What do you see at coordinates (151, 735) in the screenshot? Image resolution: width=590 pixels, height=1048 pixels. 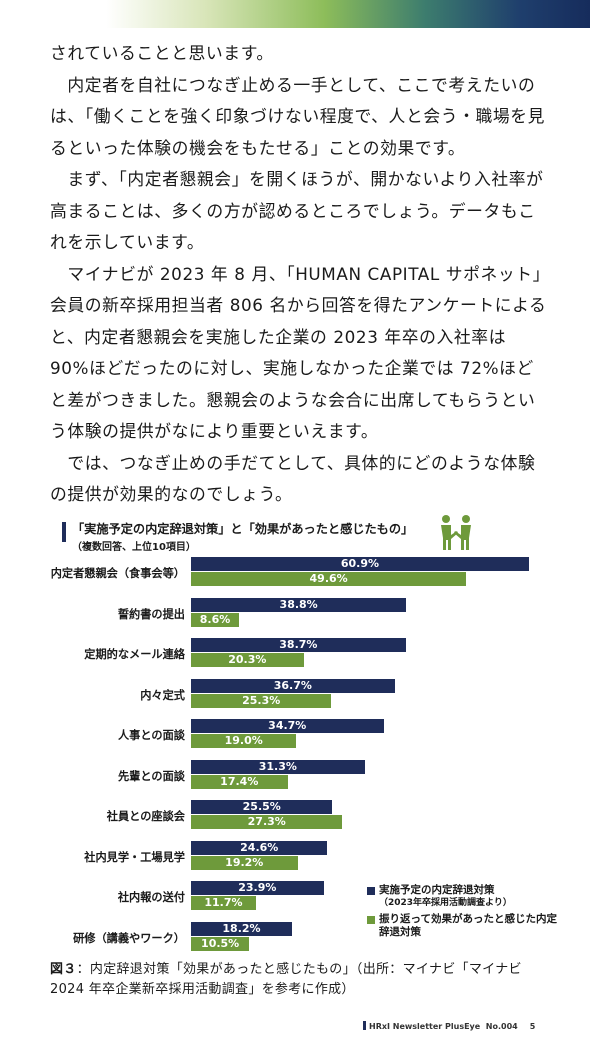 I see `category-label: 人事との面談` at bounding box center [151, 735].